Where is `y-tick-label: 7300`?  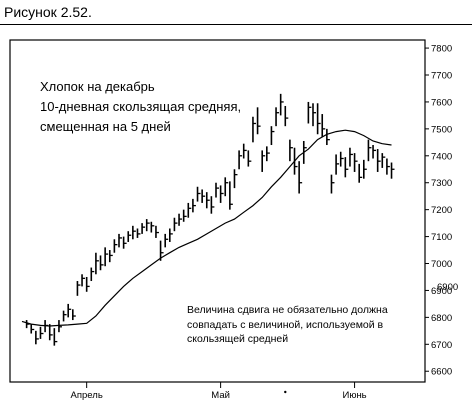
y-tick-label: 7300 is located at coordinates (441, 183).